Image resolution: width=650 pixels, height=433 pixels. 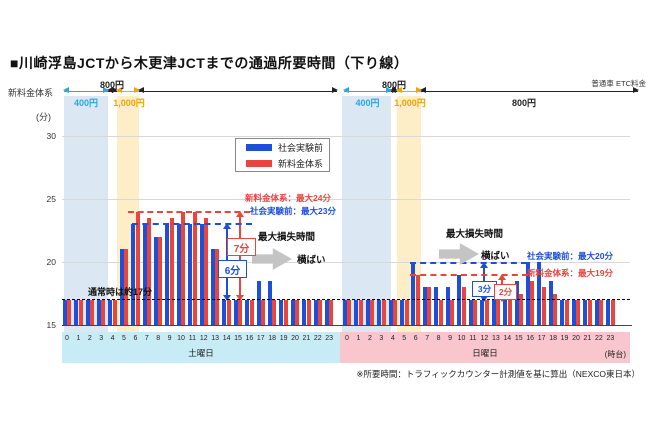 I want to click on bar-sat-h11-before, so click(x=190, y=274).